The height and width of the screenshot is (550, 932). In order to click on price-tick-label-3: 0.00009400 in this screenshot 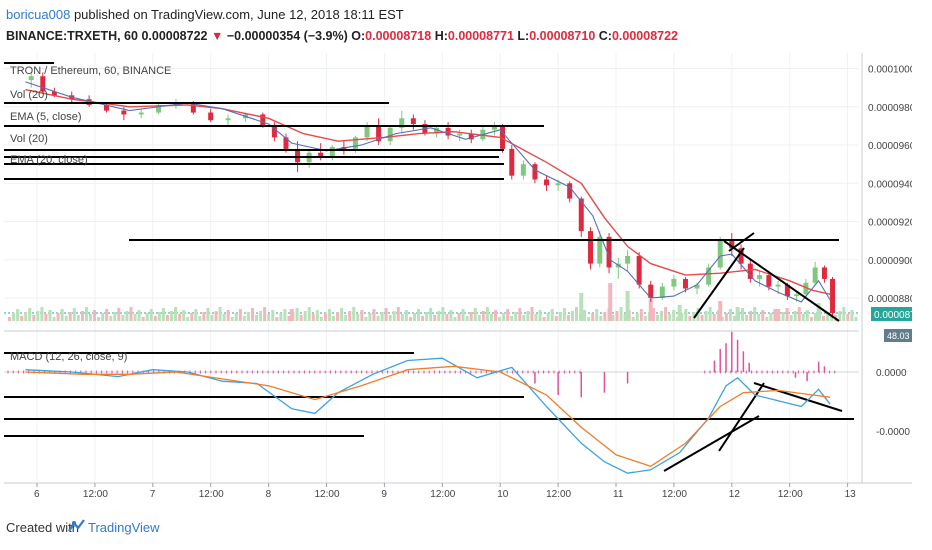, I will do `click(890, 184)`.